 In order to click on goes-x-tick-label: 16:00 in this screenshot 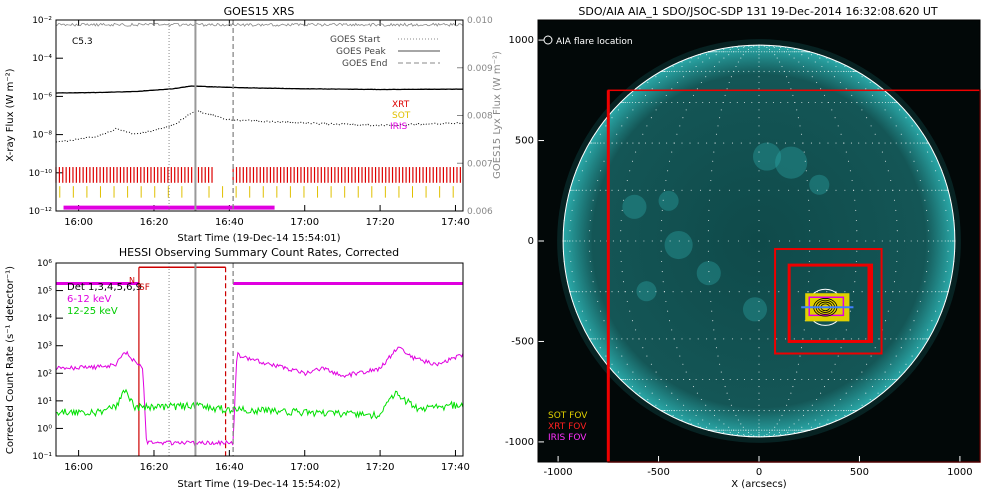, I will do `click(78, 222)`.